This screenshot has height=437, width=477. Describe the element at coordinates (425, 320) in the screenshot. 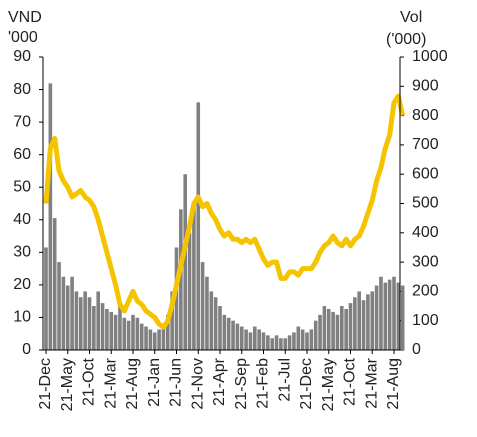

I see `y2-tick-label: 100` at that location.